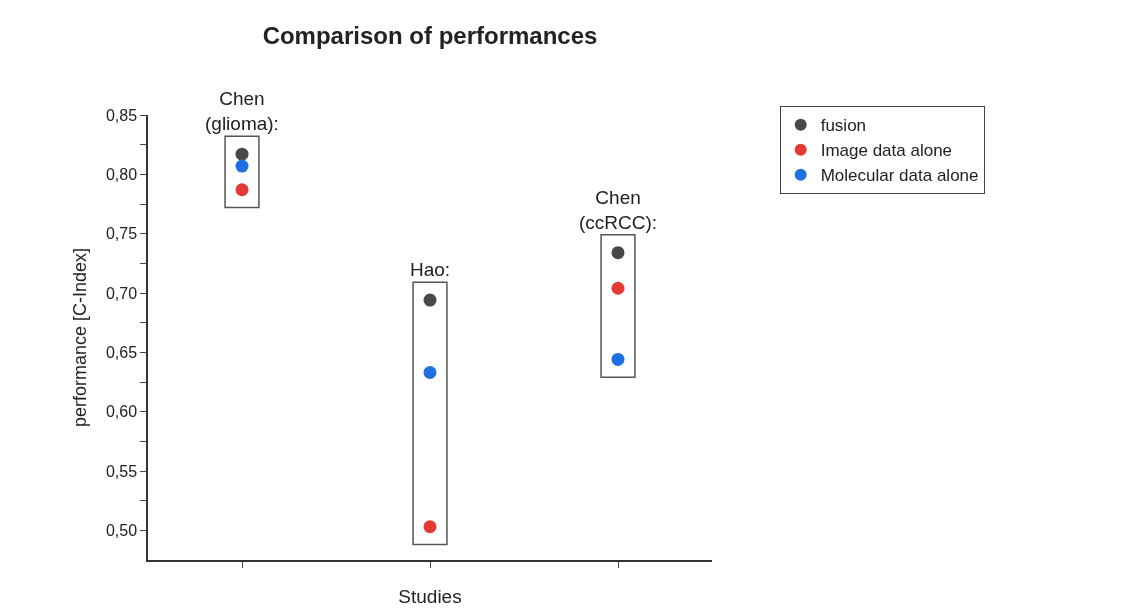  What do you see at coordinates (79, 337) in the screenshot?
I see `y-axis-title: performance [C-Index]` at bounding box center [79, 337].